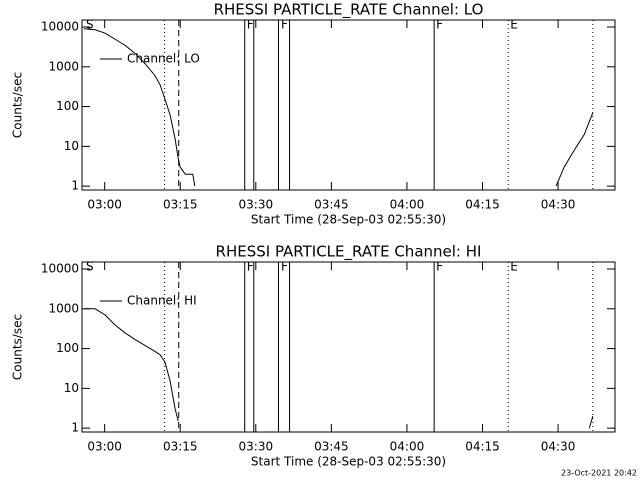 This screenshot has height=480, width=640. What do you see at coordinates (163, 59) in the screenshot?
I see `legend-label: Channel: LO` at bounding box center [163, 59].